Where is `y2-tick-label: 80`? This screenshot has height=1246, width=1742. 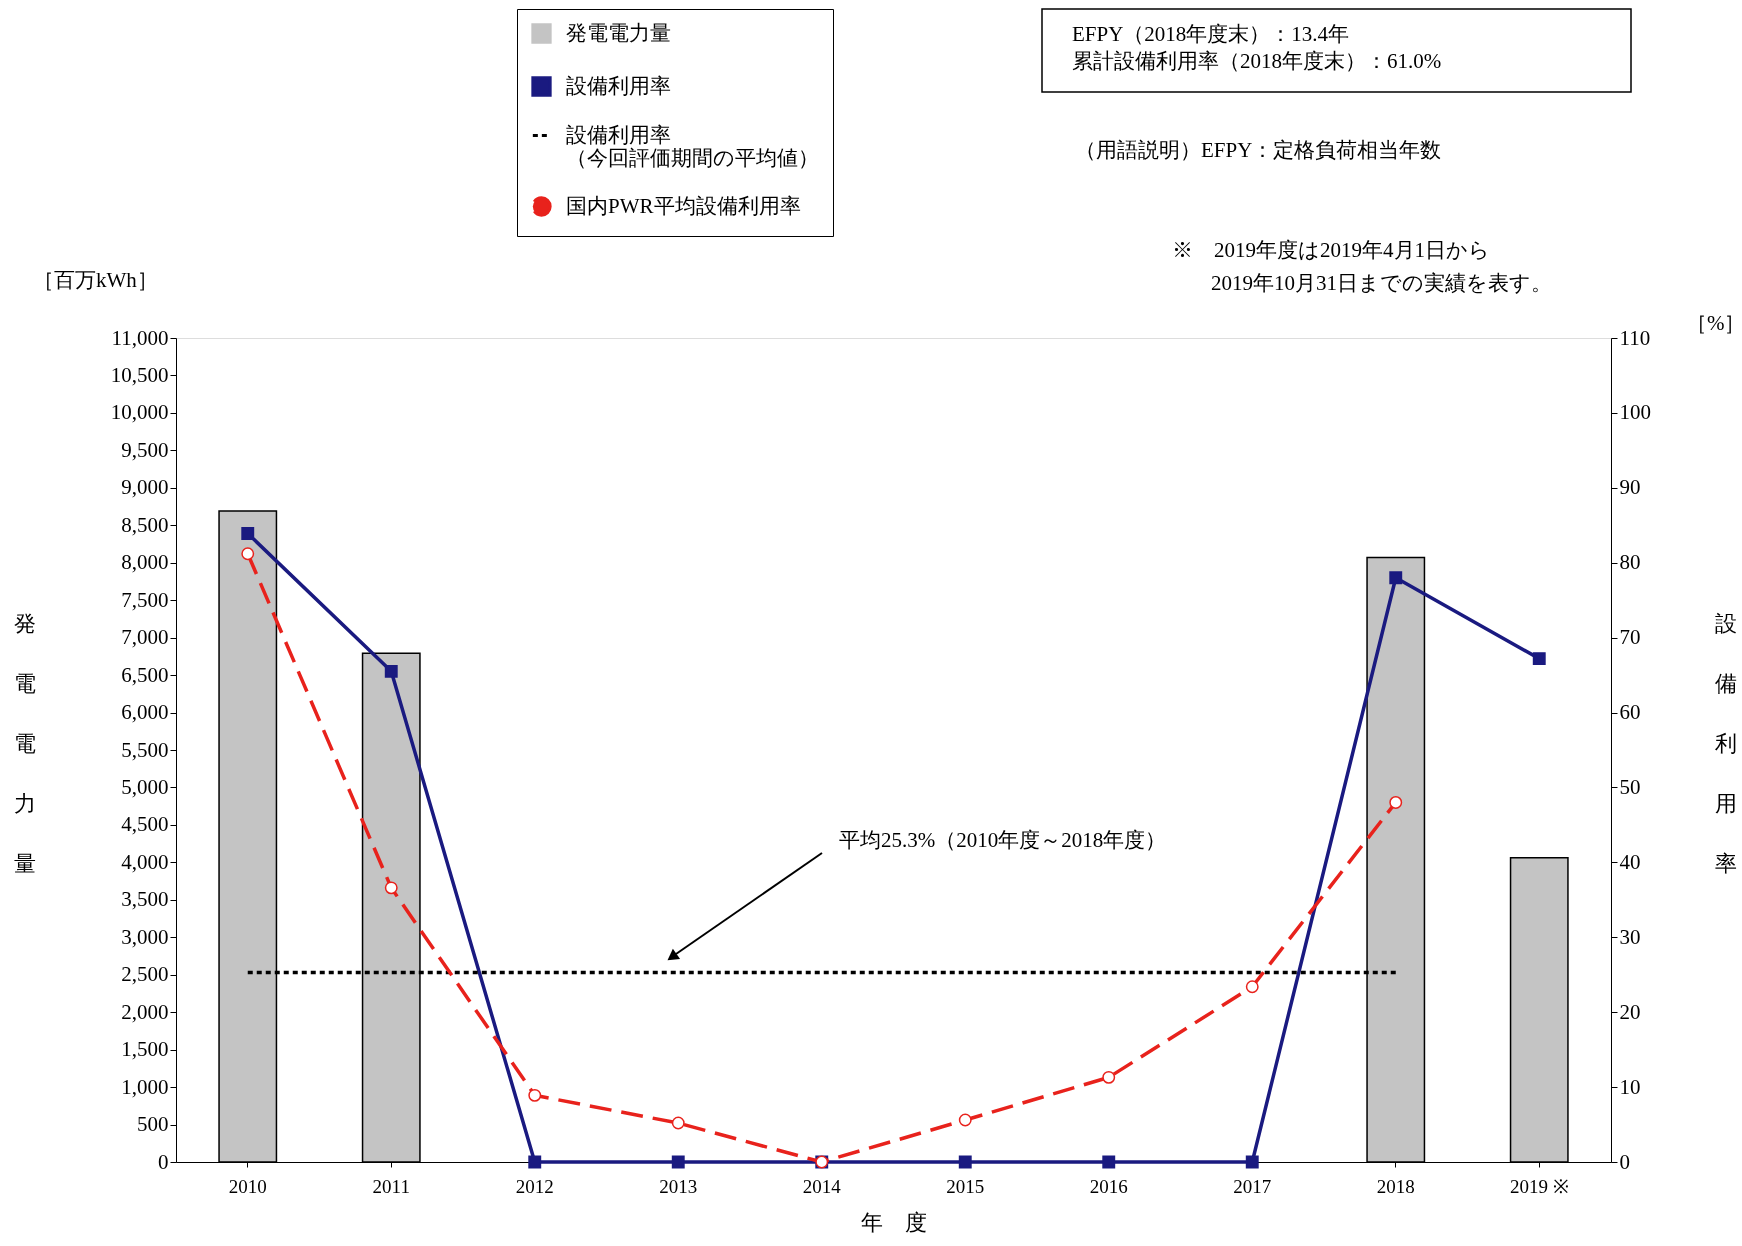 y2-tick-label: 80 is located at coordinates (1630, 562).